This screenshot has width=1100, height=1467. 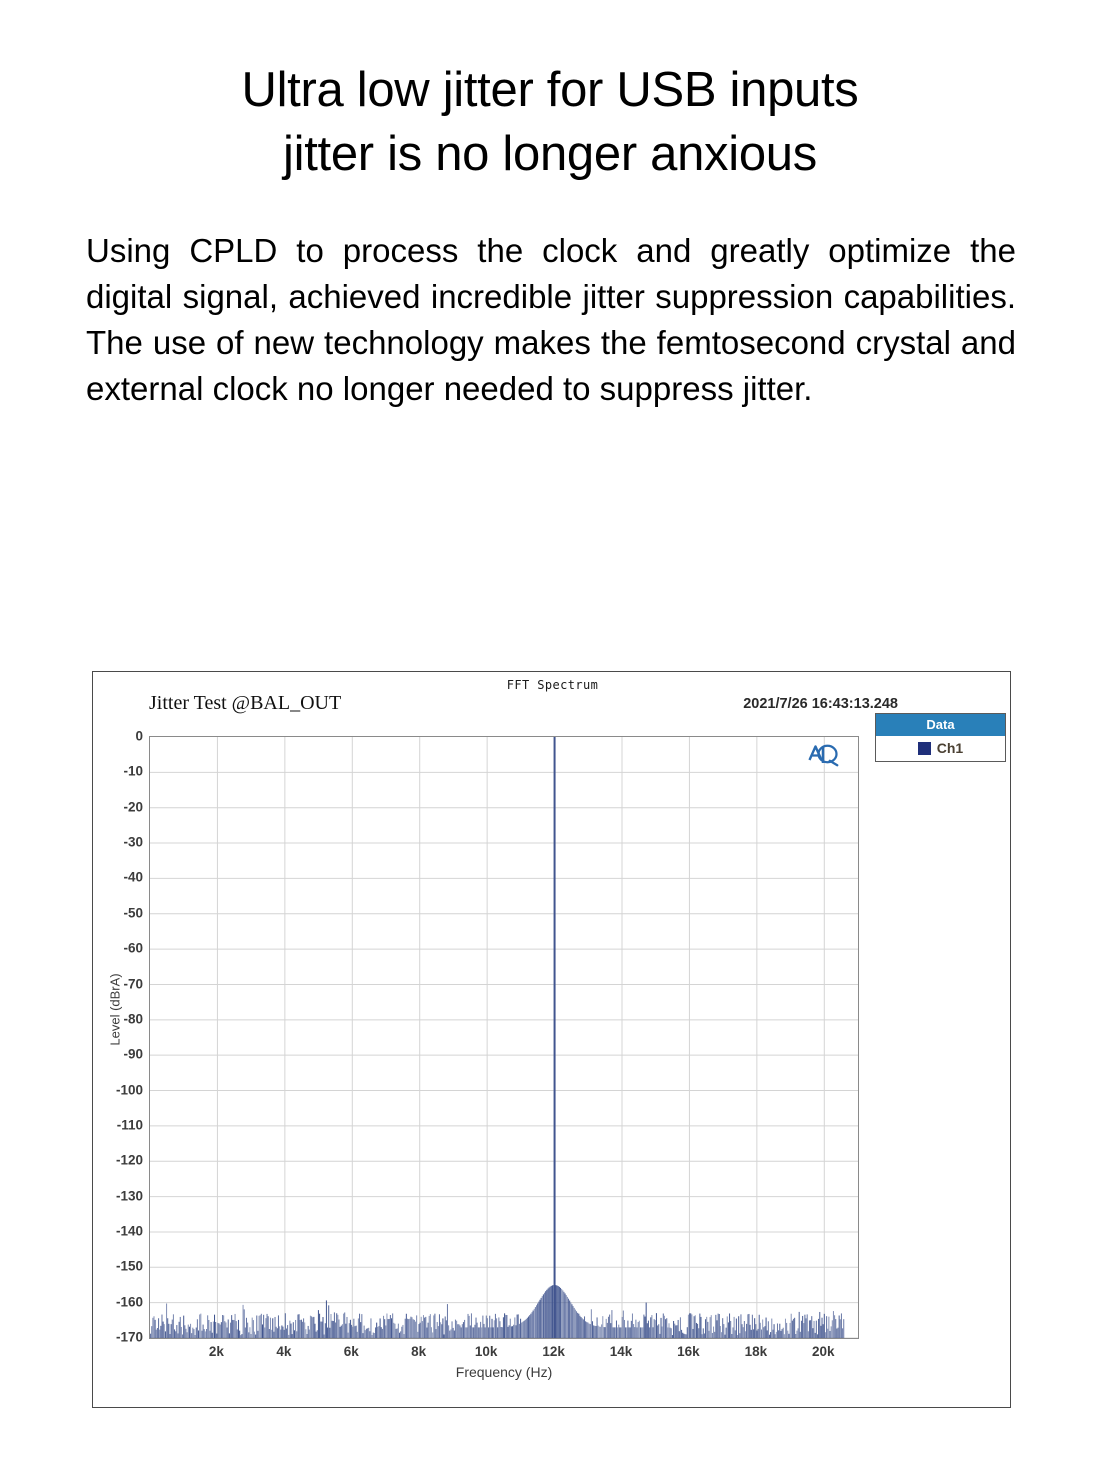 I want to click on x-tick-label: 14k, so click(x=621, y=1351).